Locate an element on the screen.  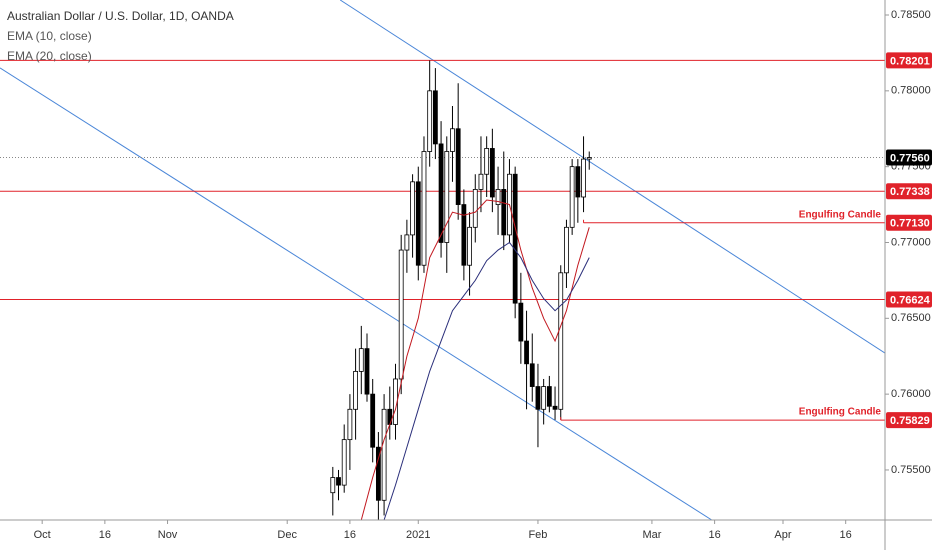
x-tick-label: Apr is located at coordinates (782, 535).